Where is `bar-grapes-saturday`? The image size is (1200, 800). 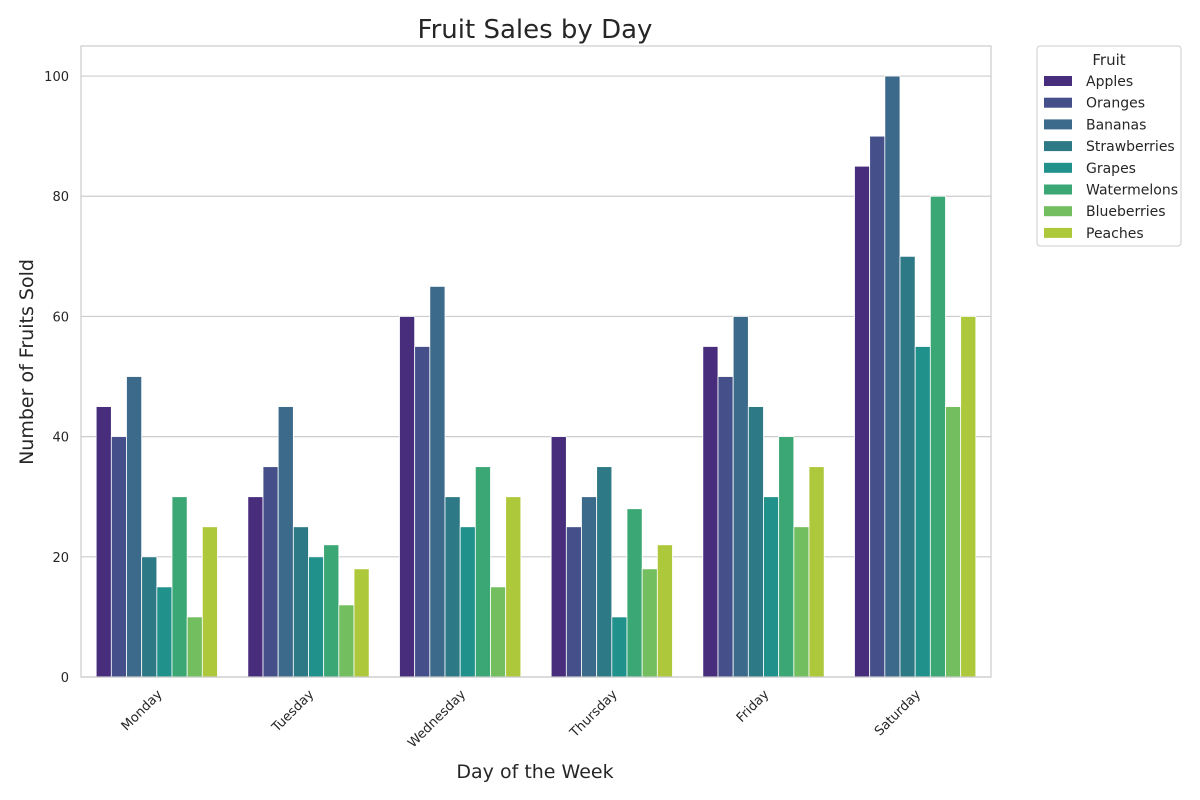
bar-grapes-saturday is located at coordinates (922, 512).